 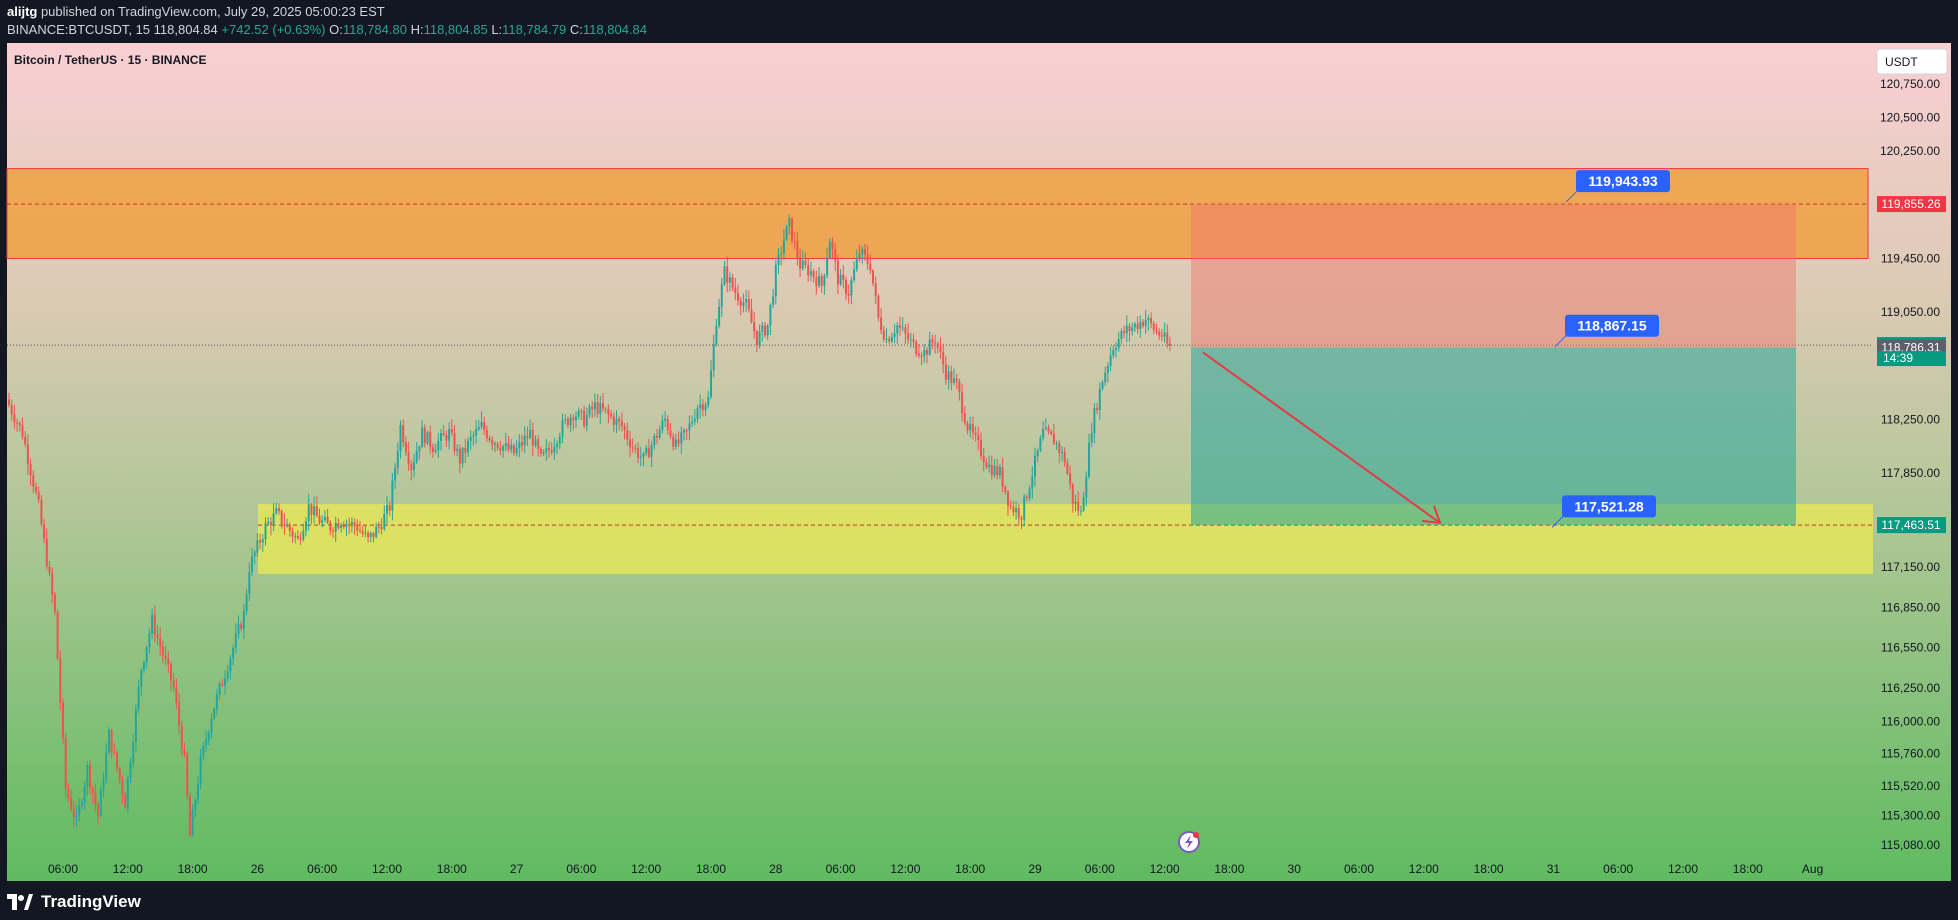 What do you see at coordinates (22, 11) in the screenshot?
I see `author-name: alijtg` at bounding box center [22, 11].